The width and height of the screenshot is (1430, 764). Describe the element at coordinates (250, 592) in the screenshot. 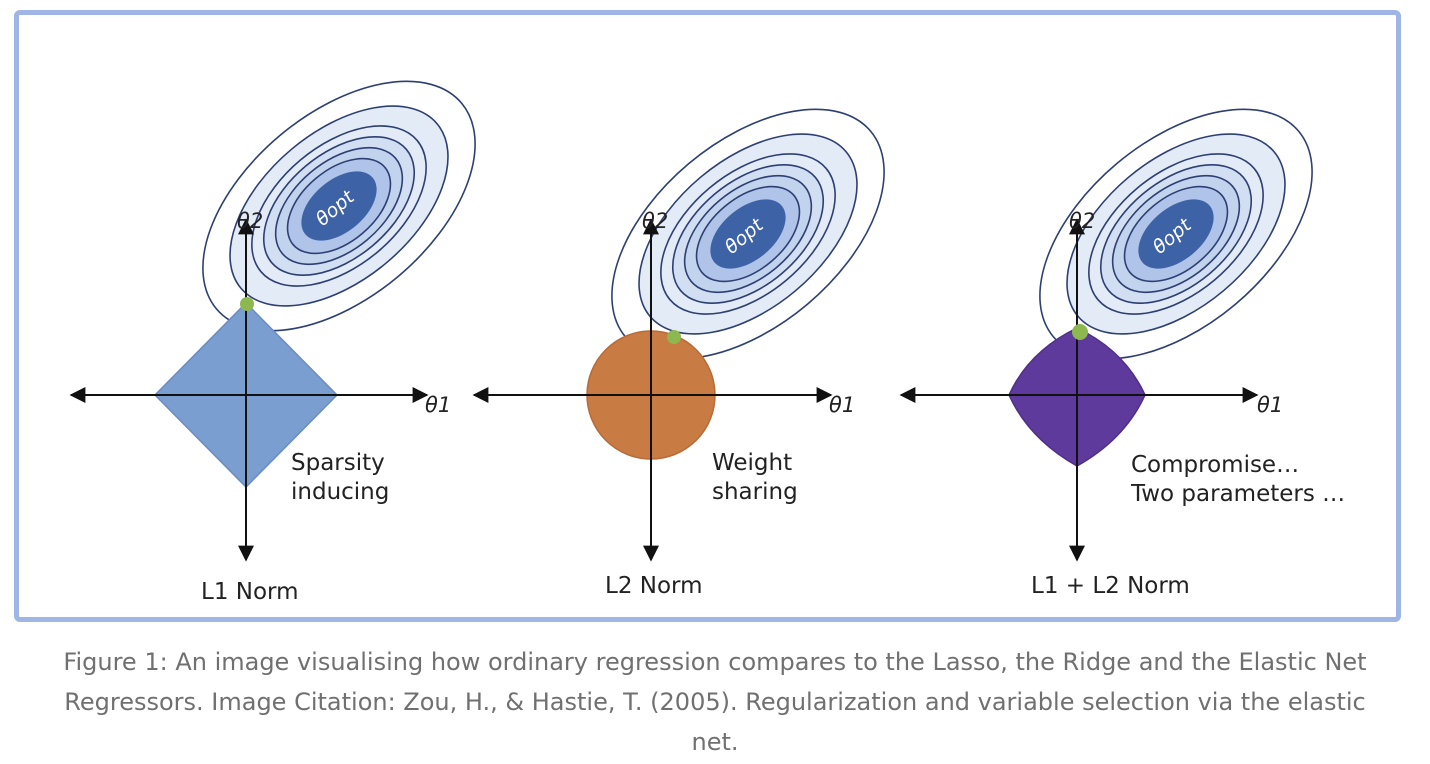

I see `norm-title: L1 Norm` at that location.